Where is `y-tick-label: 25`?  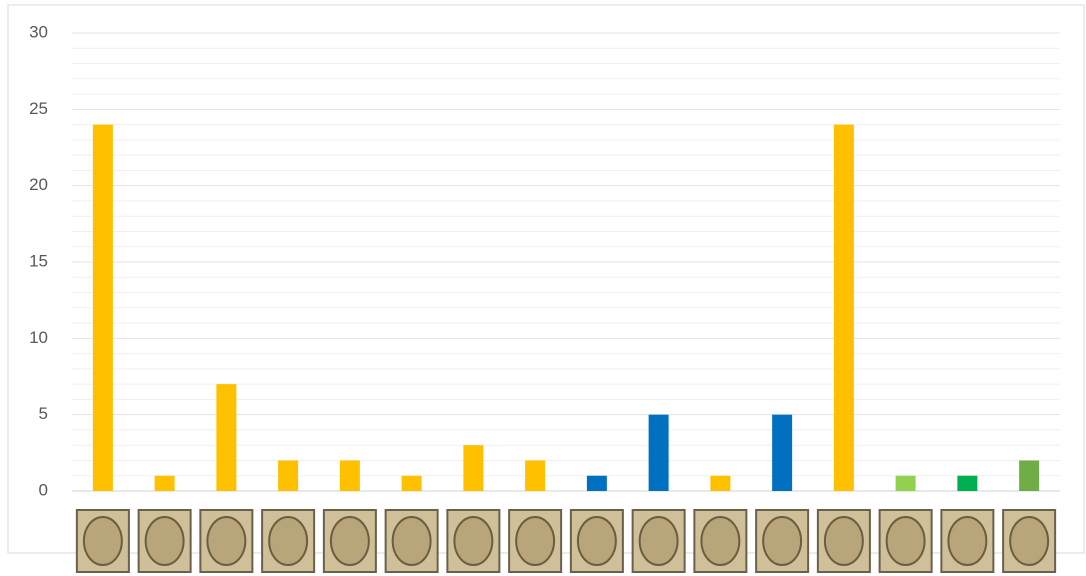
y-tick-label: 25 is located at coordinates (38, 108).